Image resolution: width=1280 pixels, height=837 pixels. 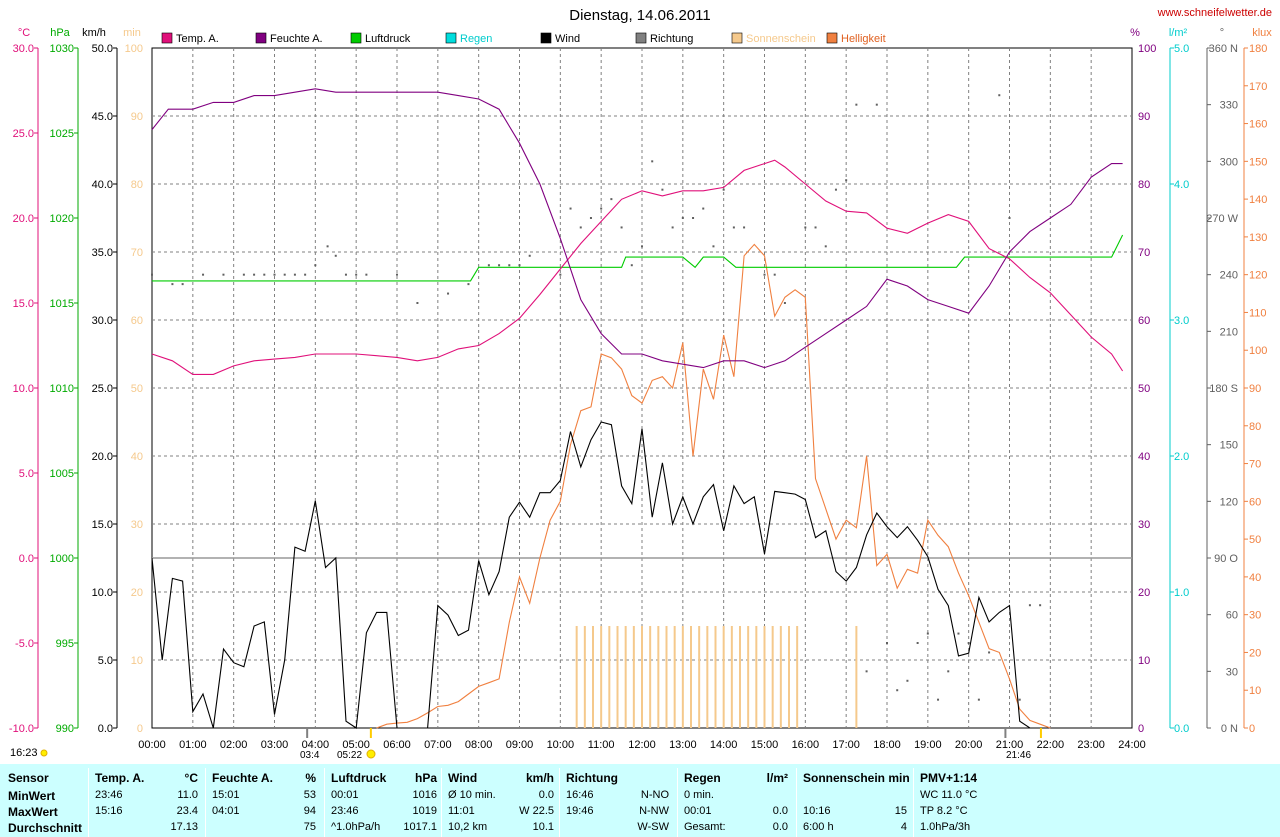 I want to click on brightness-tick-label: 170, so click(x=1258, y=87).